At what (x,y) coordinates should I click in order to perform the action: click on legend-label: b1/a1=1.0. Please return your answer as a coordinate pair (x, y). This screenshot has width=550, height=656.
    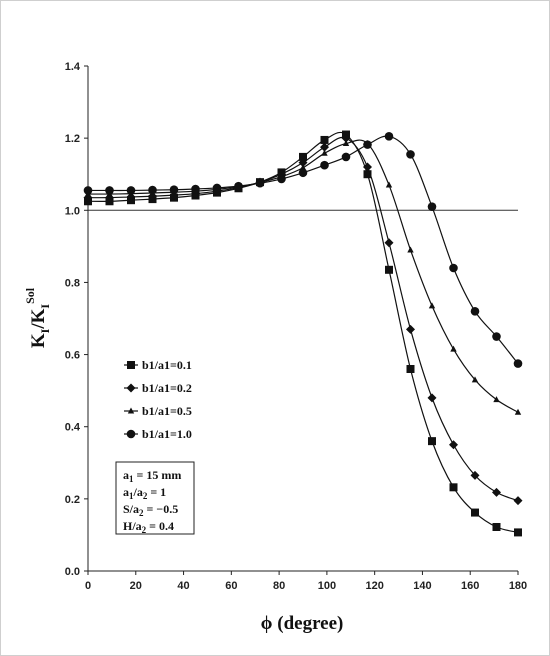
    Looking at the image, I should click on (167, 434).